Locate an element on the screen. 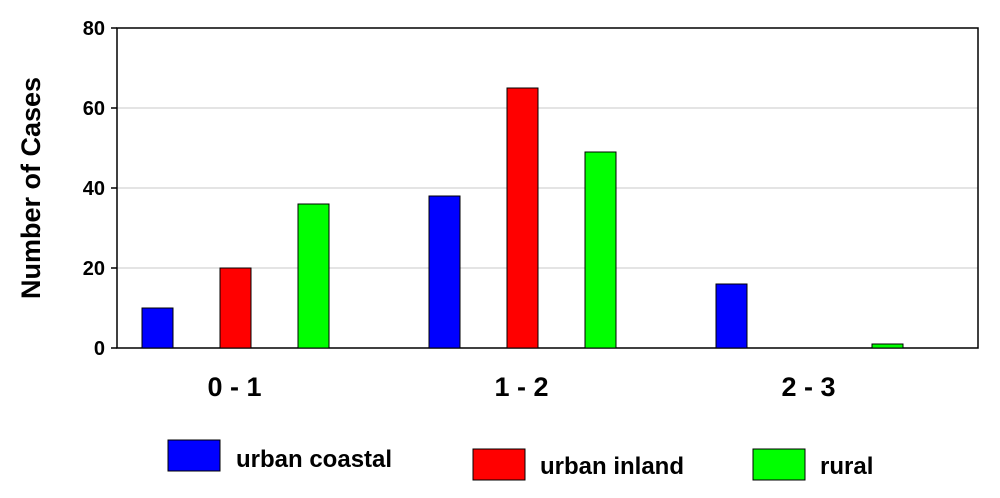 Image resolution: width=1000 pixels, height=498 pixels. legend-label: rural is located at coordinates (846, 466).